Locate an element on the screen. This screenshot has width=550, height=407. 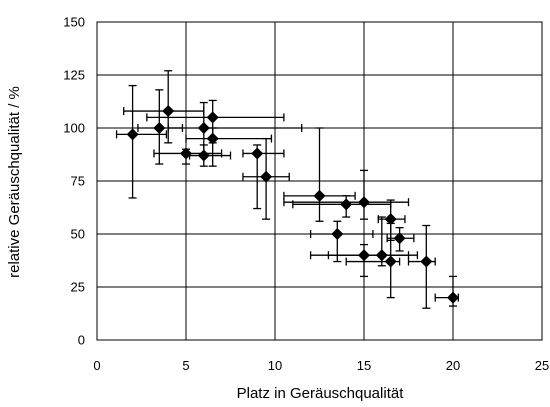
x-tick-label: 25 is located at coordinates (542, 365).